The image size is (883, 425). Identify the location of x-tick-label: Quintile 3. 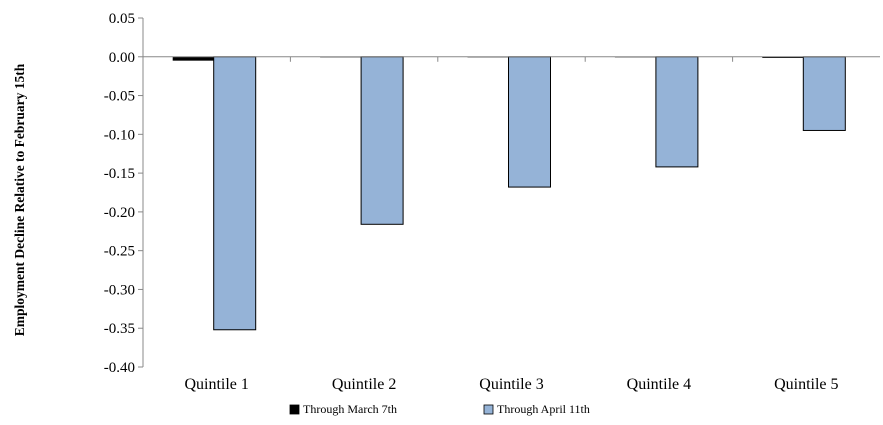
(511, 384).